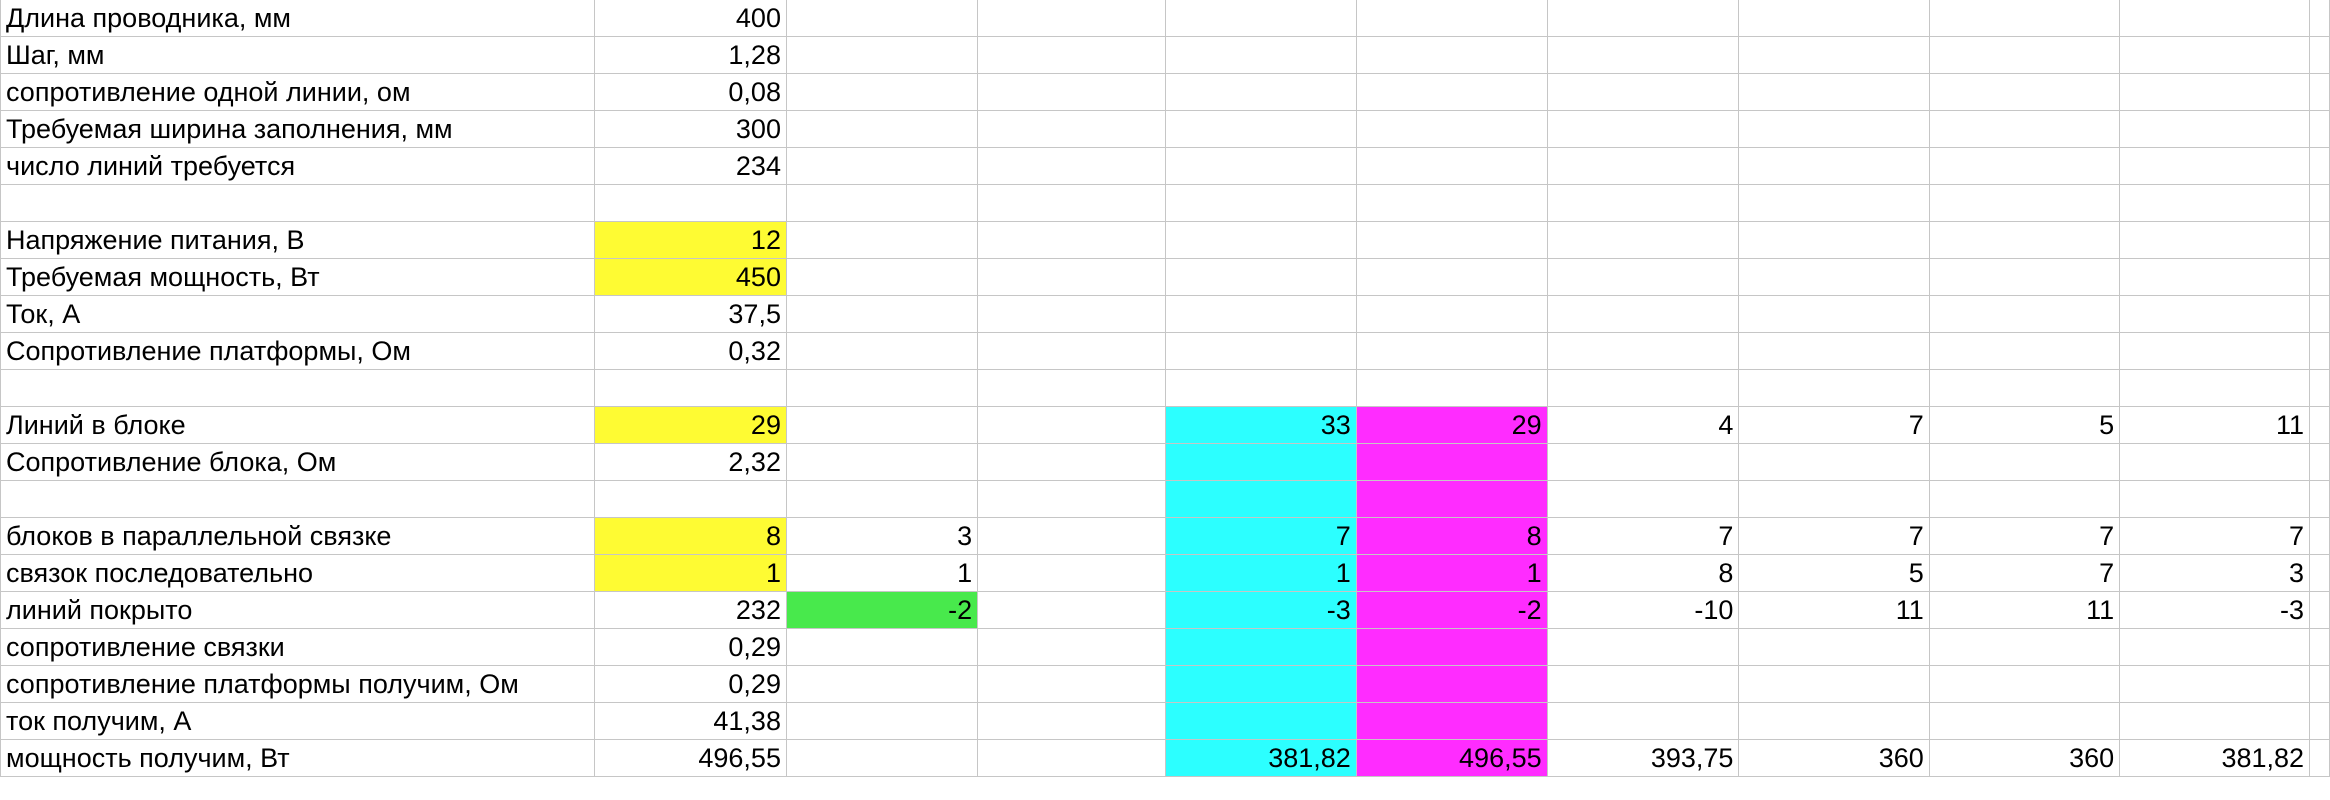 This screenshot has height=800, width=2330. What do you see at coordinates (298, 610) in the screenshot?
I see `row-label-cell: линий покрыто` at bounding box center [298, 610].